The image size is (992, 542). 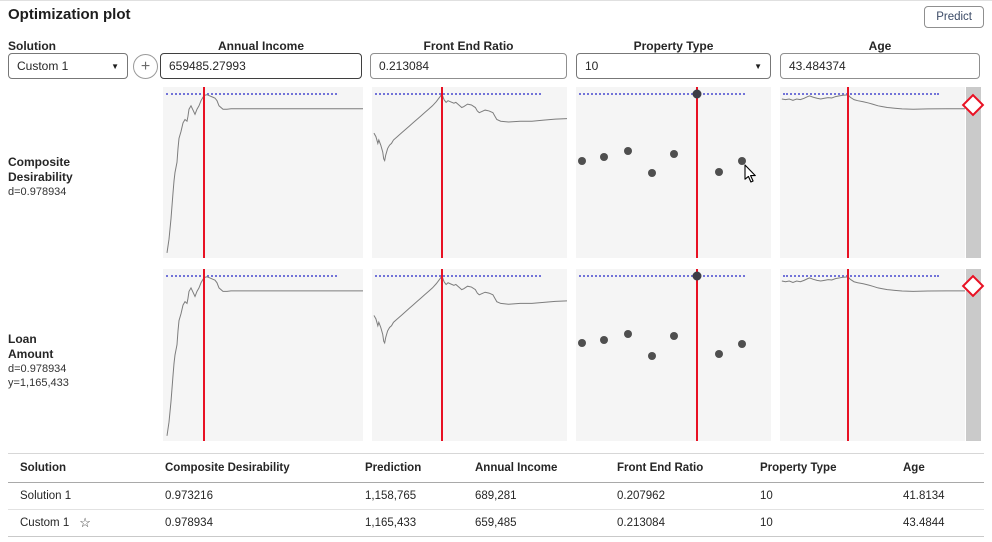 What do you see at coordinates (914, 468) in the screenshot?
I see `col-header-age: Age` at bounding box center [914, 468].